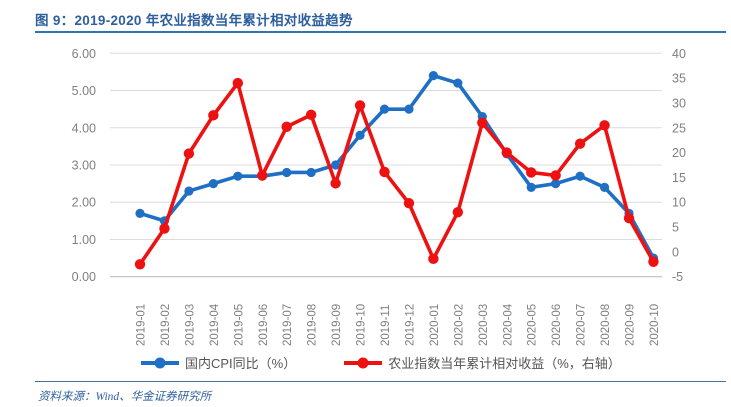 This screenshot has width=731, height=407. What do you see at coordinates (380, 381) in the screenshot?
I see `footer-divider` at bounding box center [380, 381].